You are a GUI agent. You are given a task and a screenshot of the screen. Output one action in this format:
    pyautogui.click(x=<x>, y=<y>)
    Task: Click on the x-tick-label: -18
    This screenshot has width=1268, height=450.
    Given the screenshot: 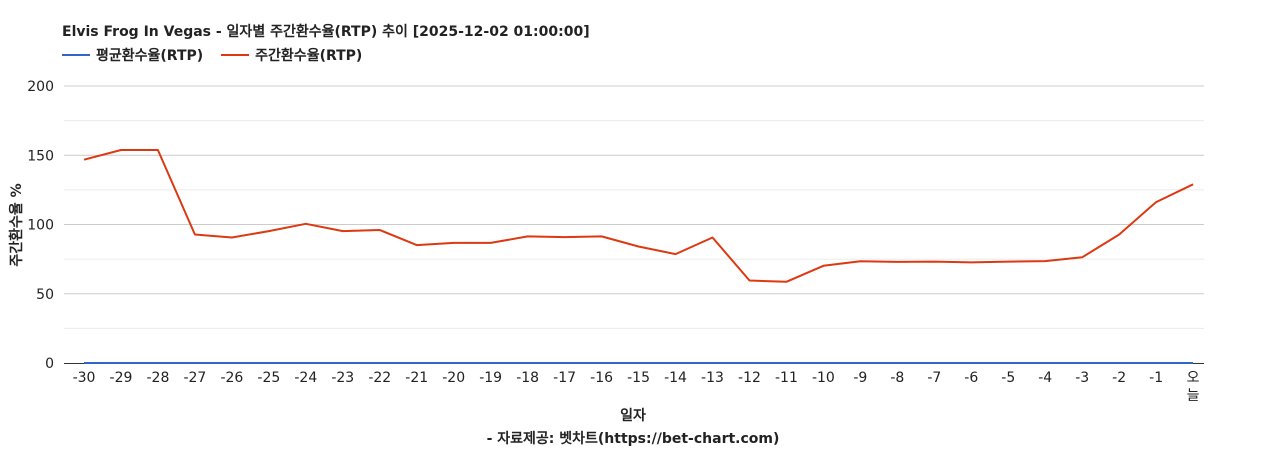 What is the action you would take?
    pyautogui.click(x=527, y=378)
    